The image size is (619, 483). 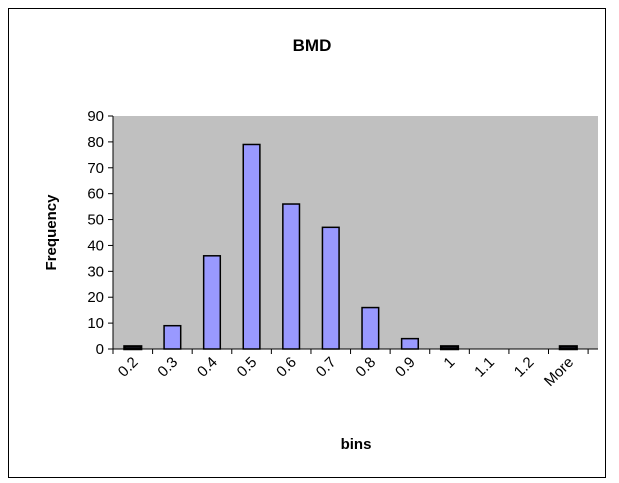 I want to click on y-axis-ticks: 0 10 20 30 40 50 60 70 80 90, so click(x=100, y=233).